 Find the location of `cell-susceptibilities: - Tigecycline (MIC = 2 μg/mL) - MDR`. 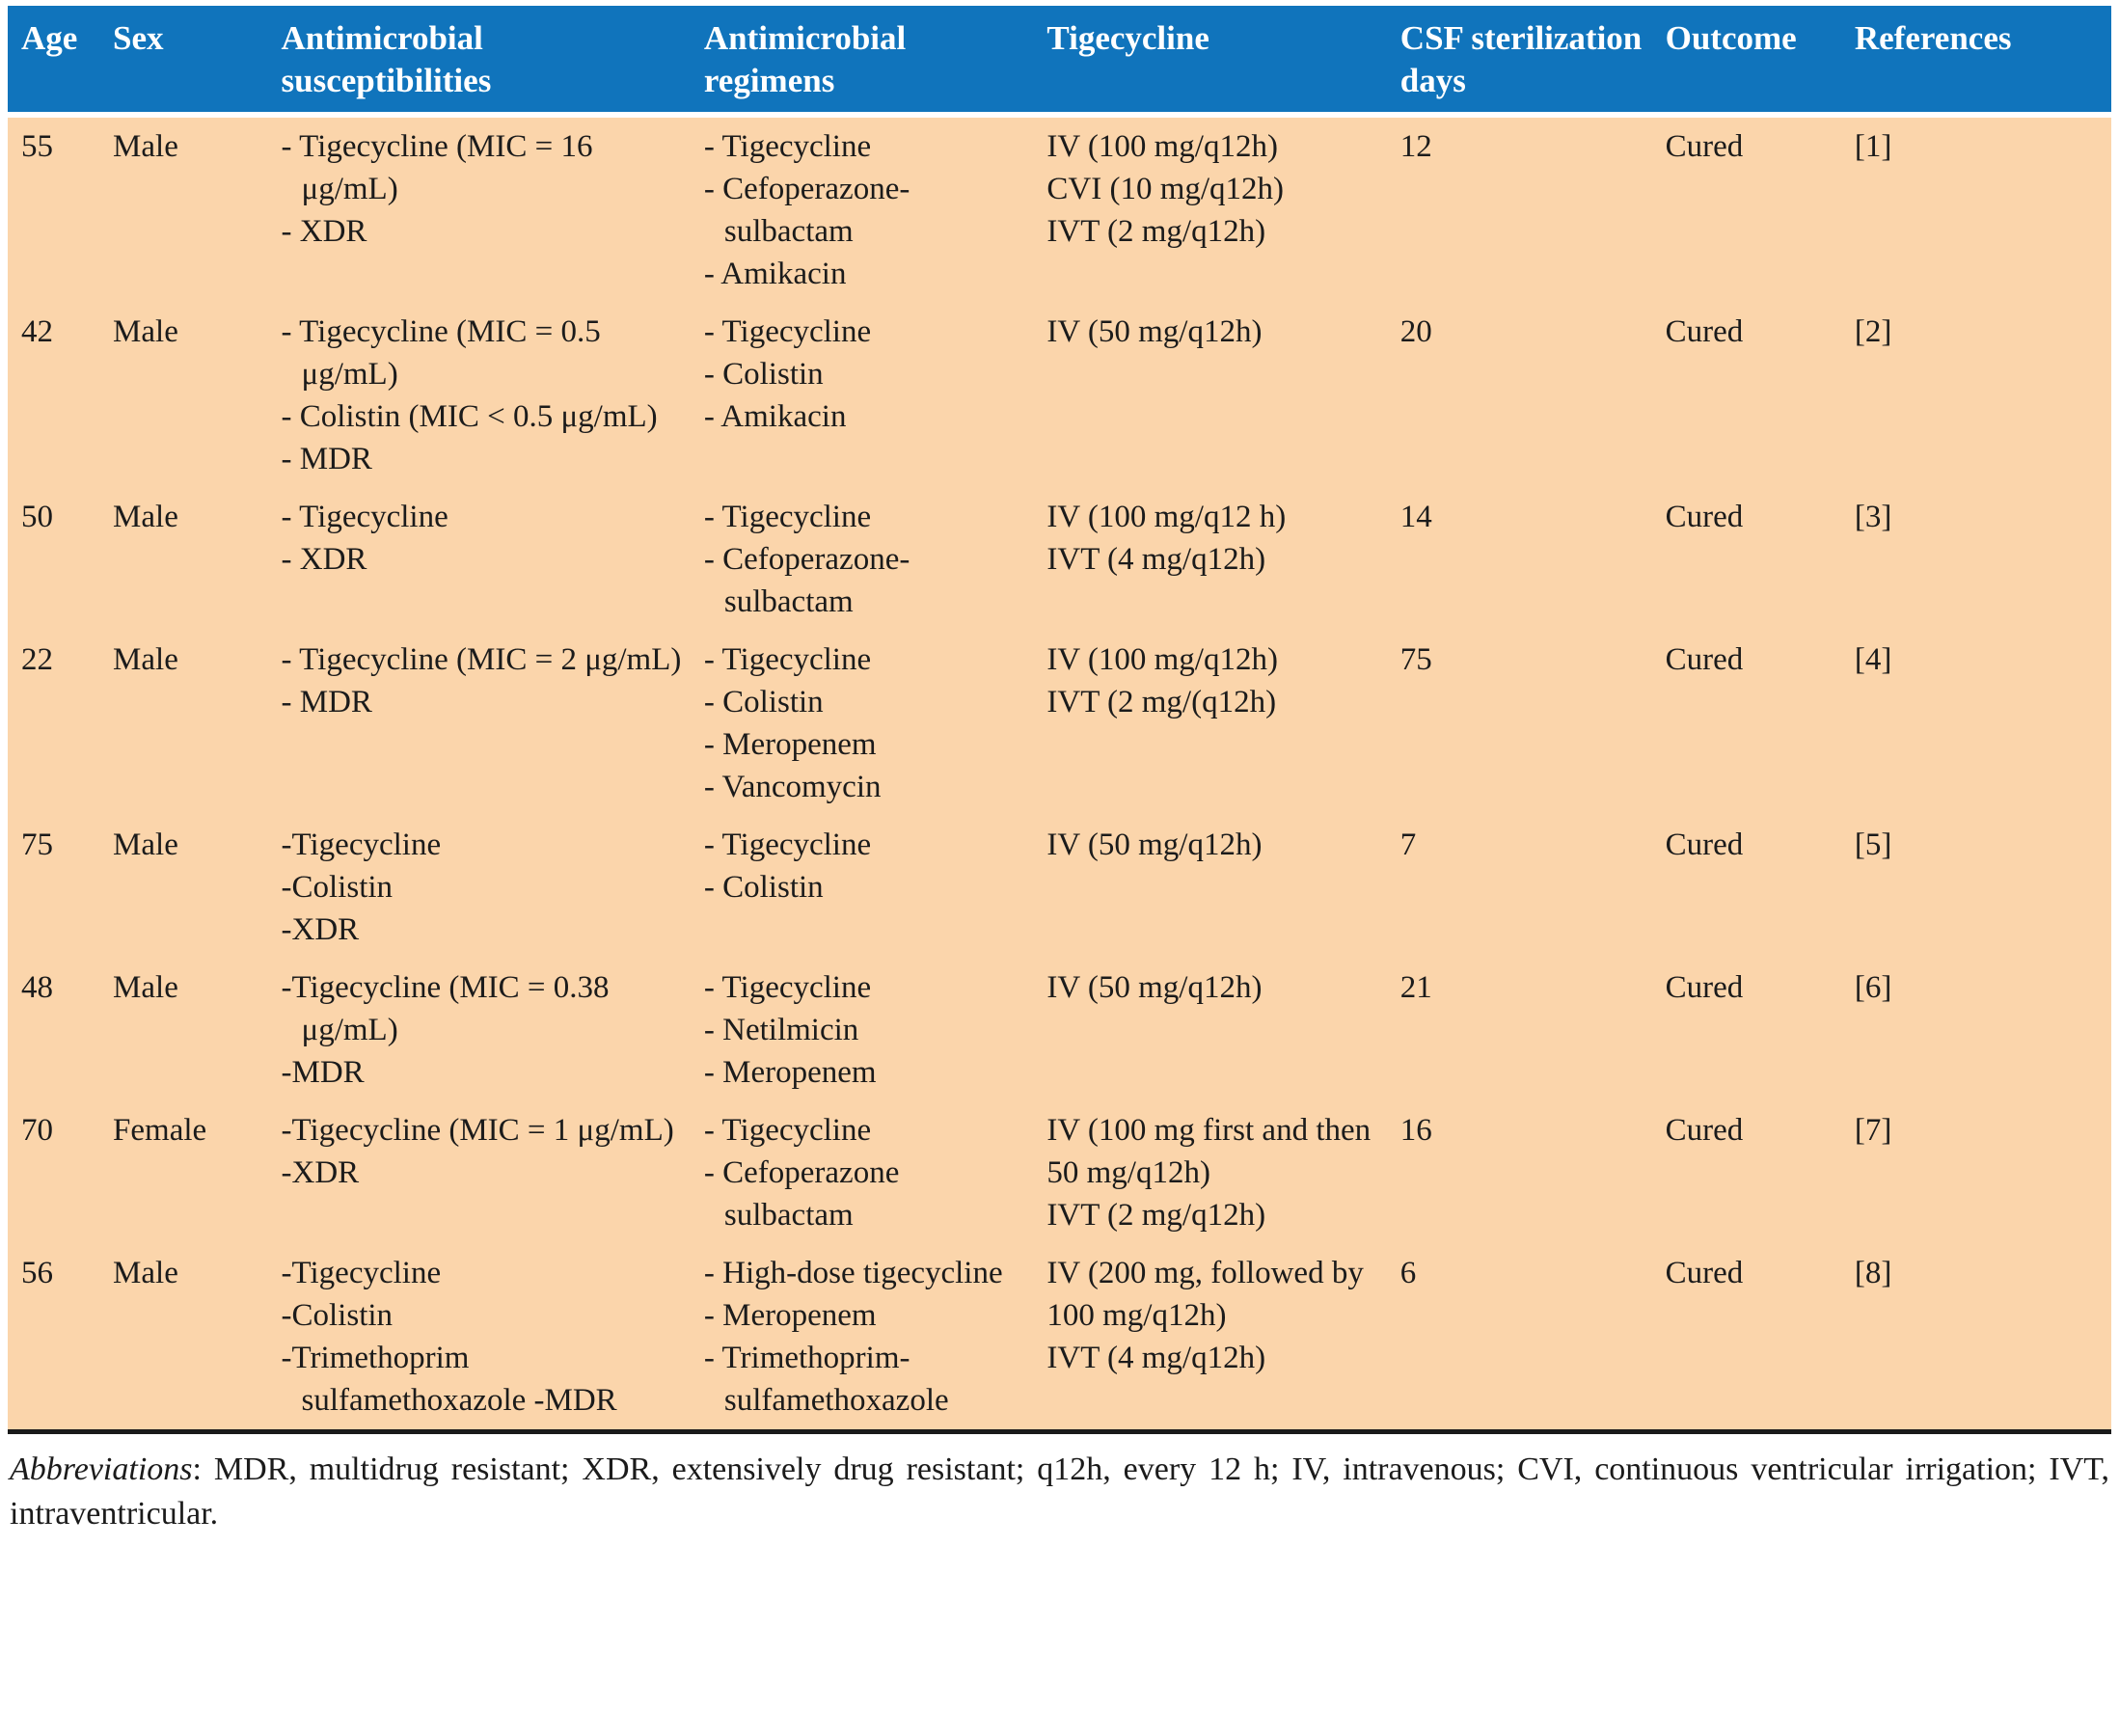

cell-susceptibilities: - Tigecycline (MIC = 2 μg/mL) - MDR is located at coordinates (493, 723).